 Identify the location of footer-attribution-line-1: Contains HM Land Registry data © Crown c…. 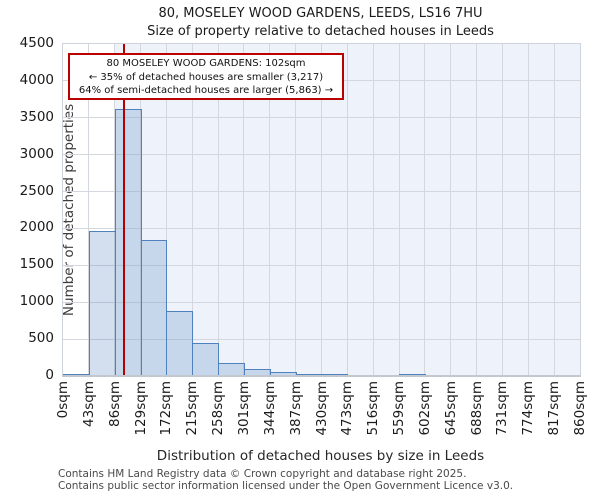
(262, 474).